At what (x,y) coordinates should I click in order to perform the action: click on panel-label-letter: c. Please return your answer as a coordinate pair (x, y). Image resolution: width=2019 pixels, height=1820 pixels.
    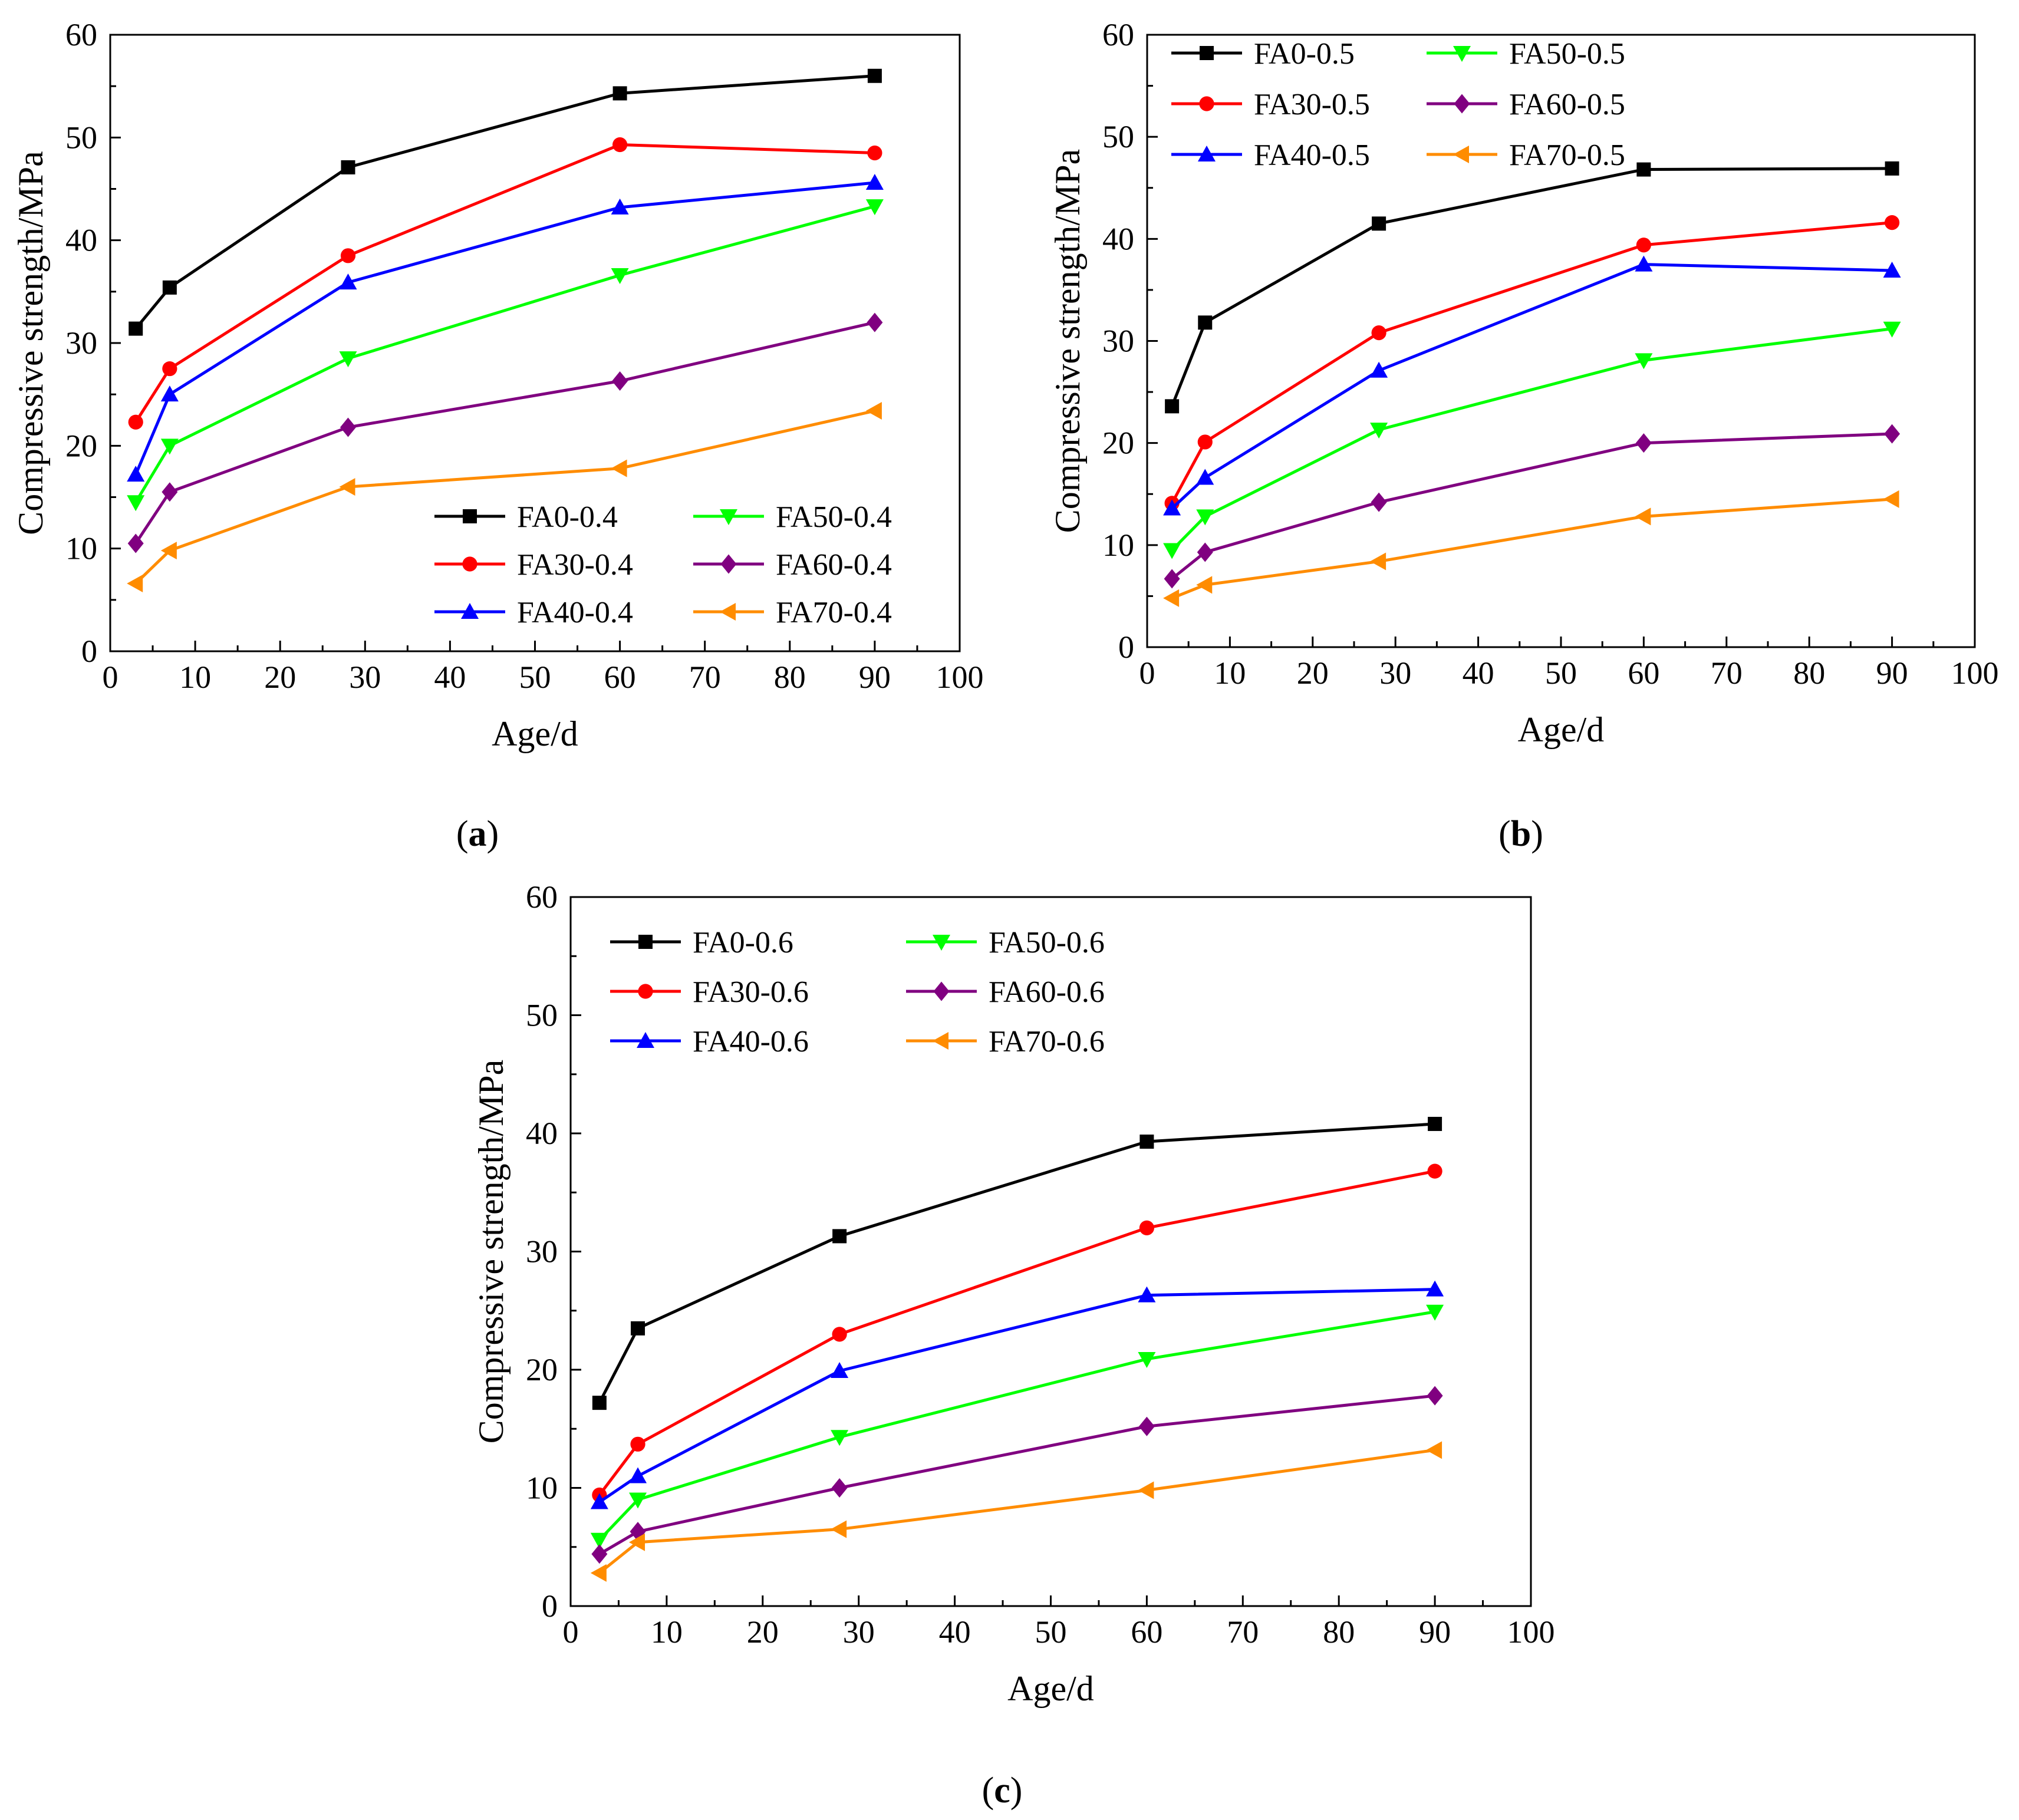
    Looking at the image, I should click on (1002, 1790).